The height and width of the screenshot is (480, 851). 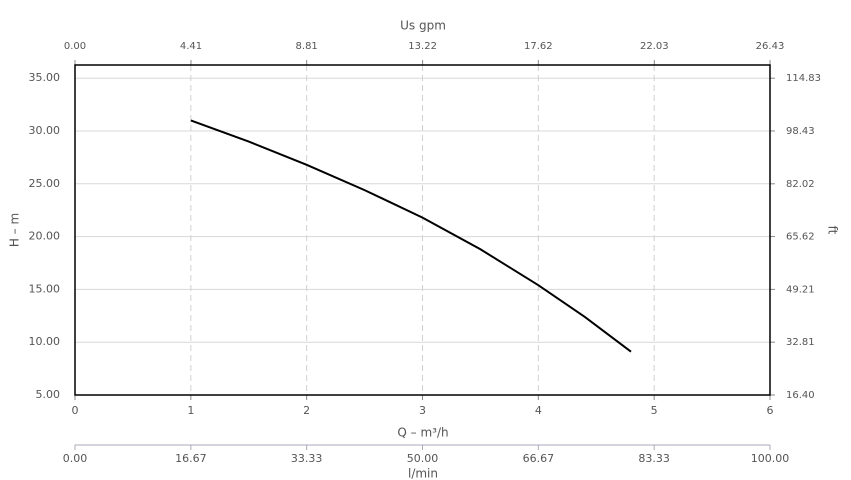 I want to click on bottom-tick-label: 83.33, so click(x=654, y=458).